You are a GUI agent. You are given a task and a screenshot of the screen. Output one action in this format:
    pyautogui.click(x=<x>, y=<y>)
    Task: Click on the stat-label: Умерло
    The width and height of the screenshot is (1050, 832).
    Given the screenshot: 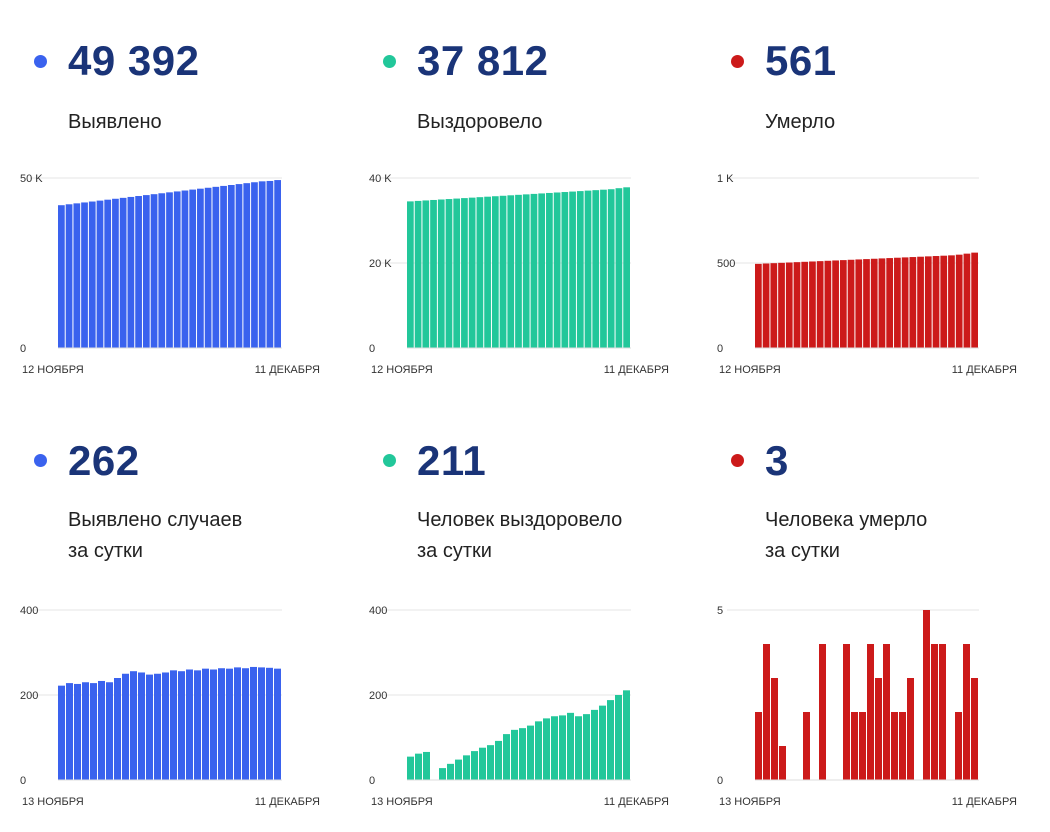 What is the action you would take?
    pyautogui.click(x=800, y=122)
    